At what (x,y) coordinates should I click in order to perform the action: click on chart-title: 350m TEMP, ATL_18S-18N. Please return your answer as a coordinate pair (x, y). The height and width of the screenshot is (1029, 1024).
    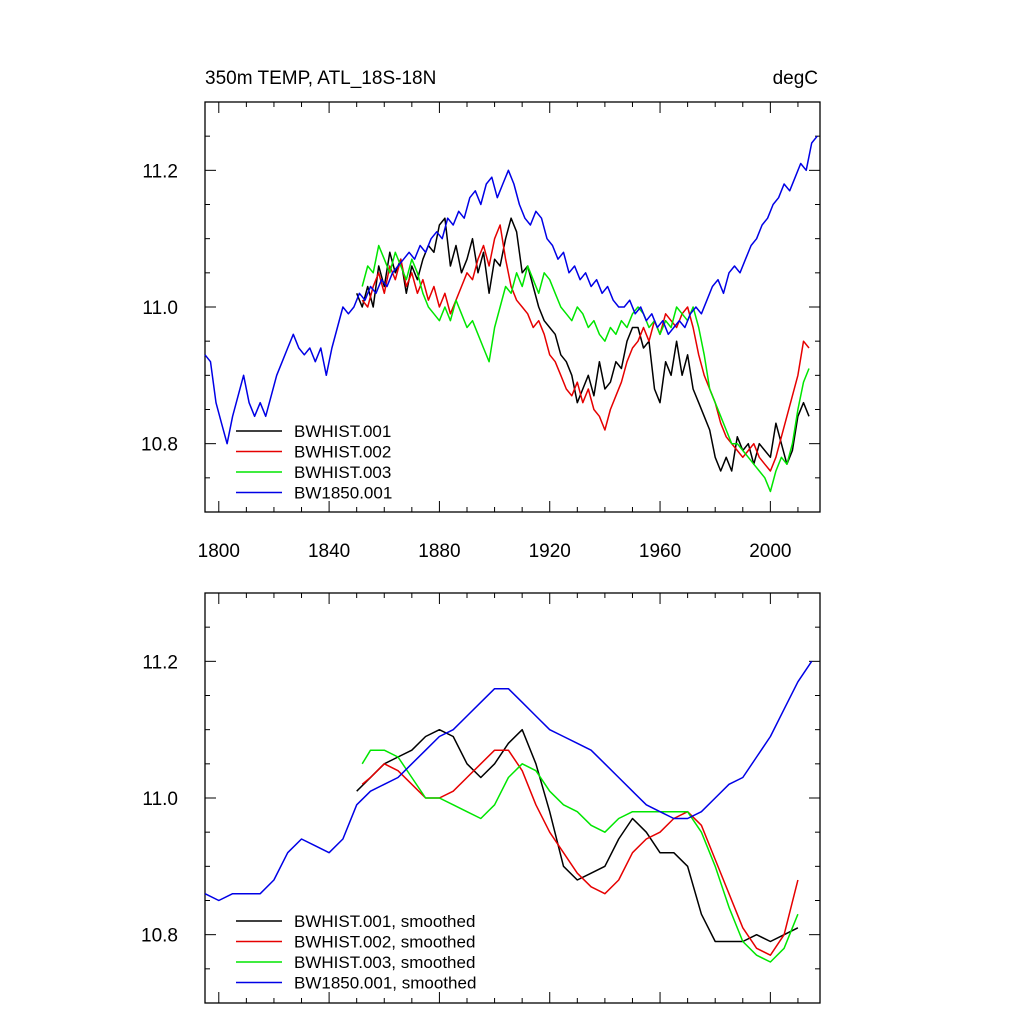
    Looking at the image, I should click on (320, 78).